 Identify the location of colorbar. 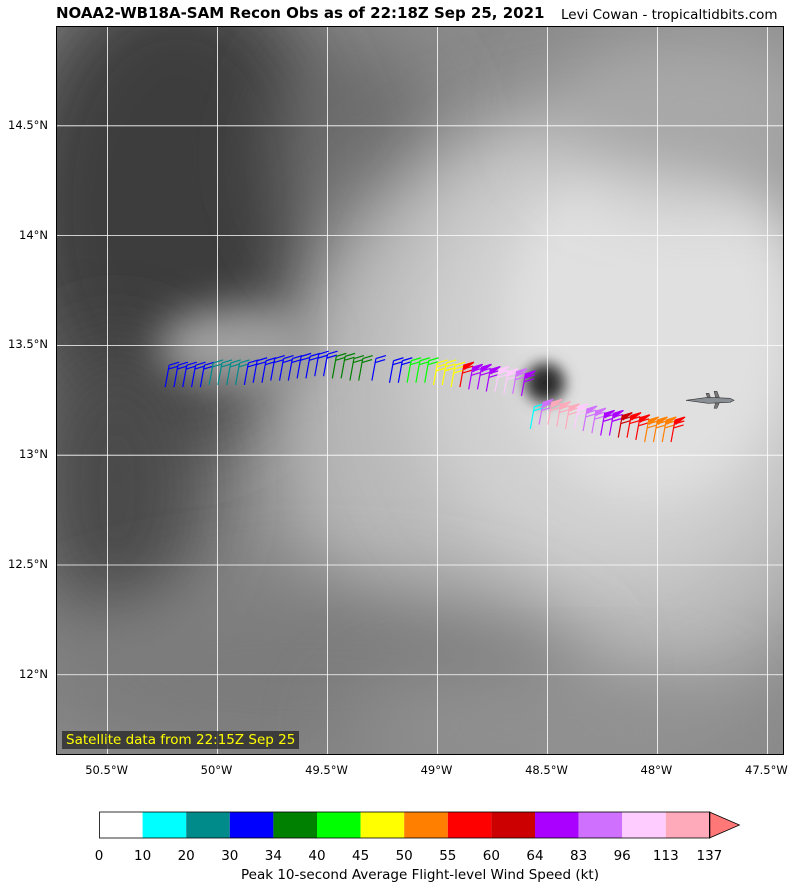
(420, 825).